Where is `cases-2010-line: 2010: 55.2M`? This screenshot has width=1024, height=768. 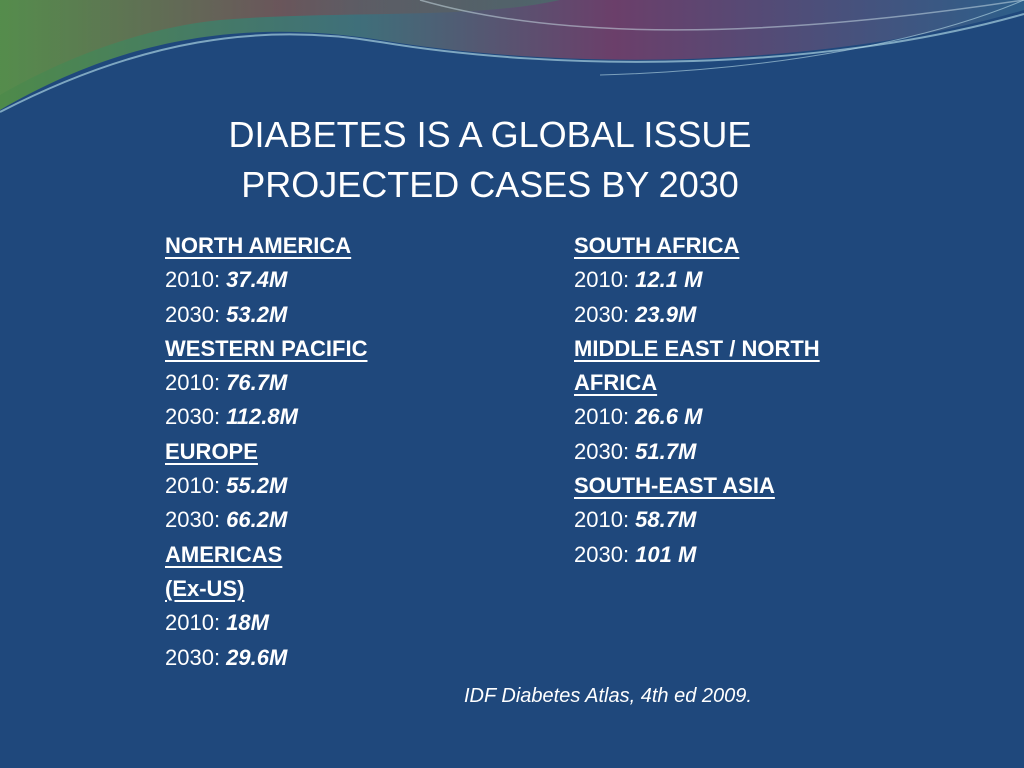 cases-2010-line: 2010: 55.2M is located at coordinates (365, 486).